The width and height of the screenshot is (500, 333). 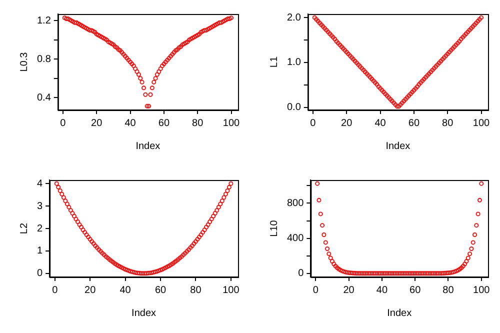 What do you see at coordinates (294, 62) in the screenshot?
I see `y-tick-label: 1.0` at bounding box center [294, 62].